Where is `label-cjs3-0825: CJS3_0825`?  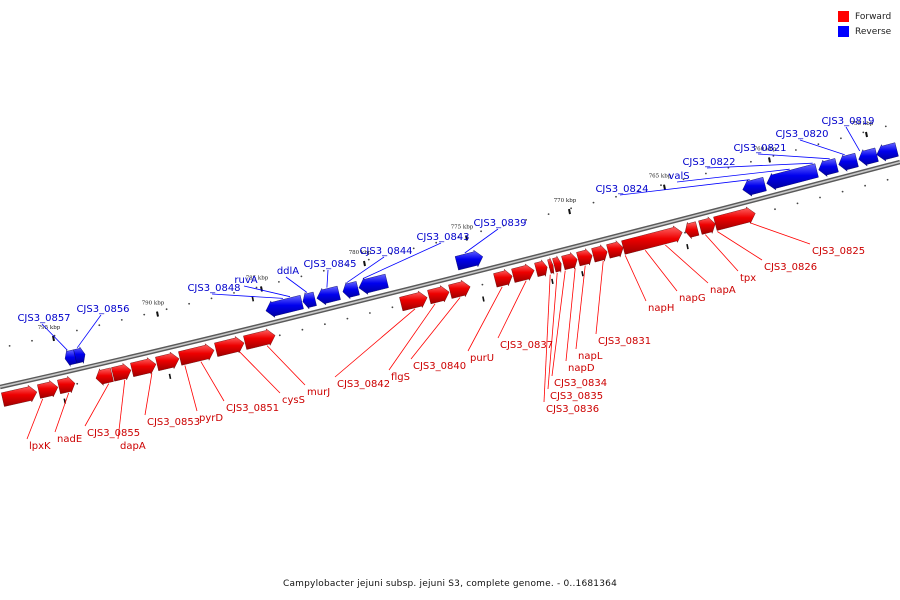 label-cjs3-0825: CJS3_0825 is located at coordinates (838, 251).